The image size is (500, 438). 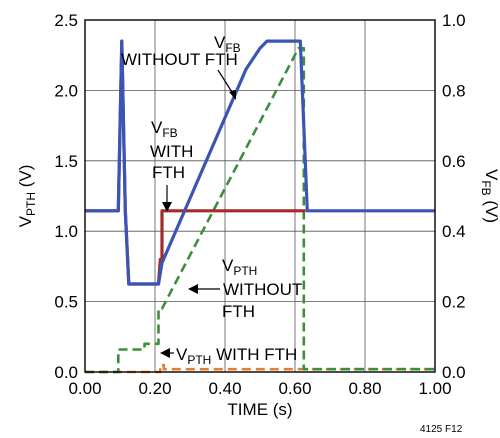 What do you see at coordinates (454, 302) in the screenshot?
I see `y-right-tick-label: 0.2` at bounding box center [454, 302].